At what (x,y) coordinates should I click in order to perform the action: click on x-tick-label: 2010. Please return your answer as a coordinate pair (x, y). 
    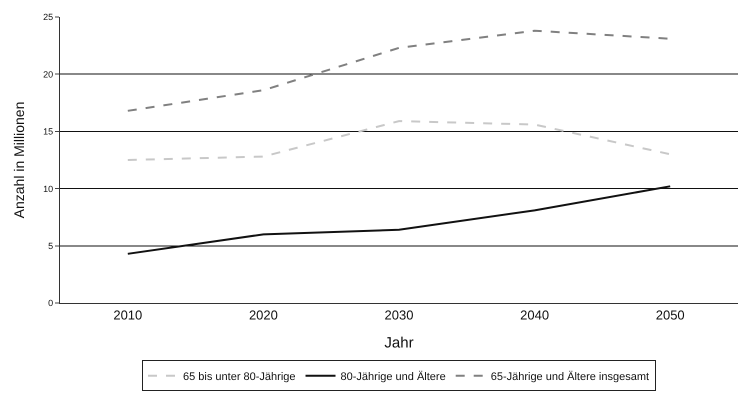
    Looking at the image, I should click on (127, 315).